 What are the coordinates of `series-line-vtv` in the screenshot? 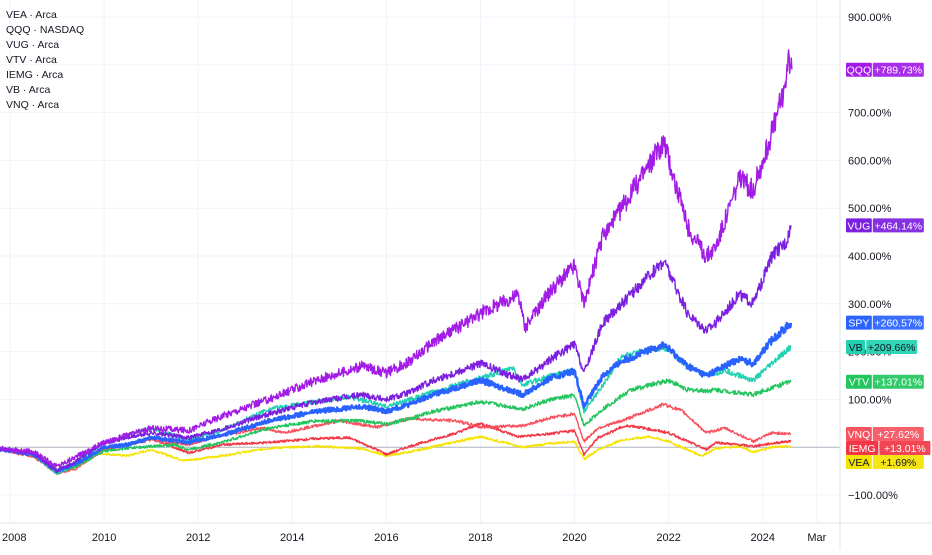 It's located at (396, 426).